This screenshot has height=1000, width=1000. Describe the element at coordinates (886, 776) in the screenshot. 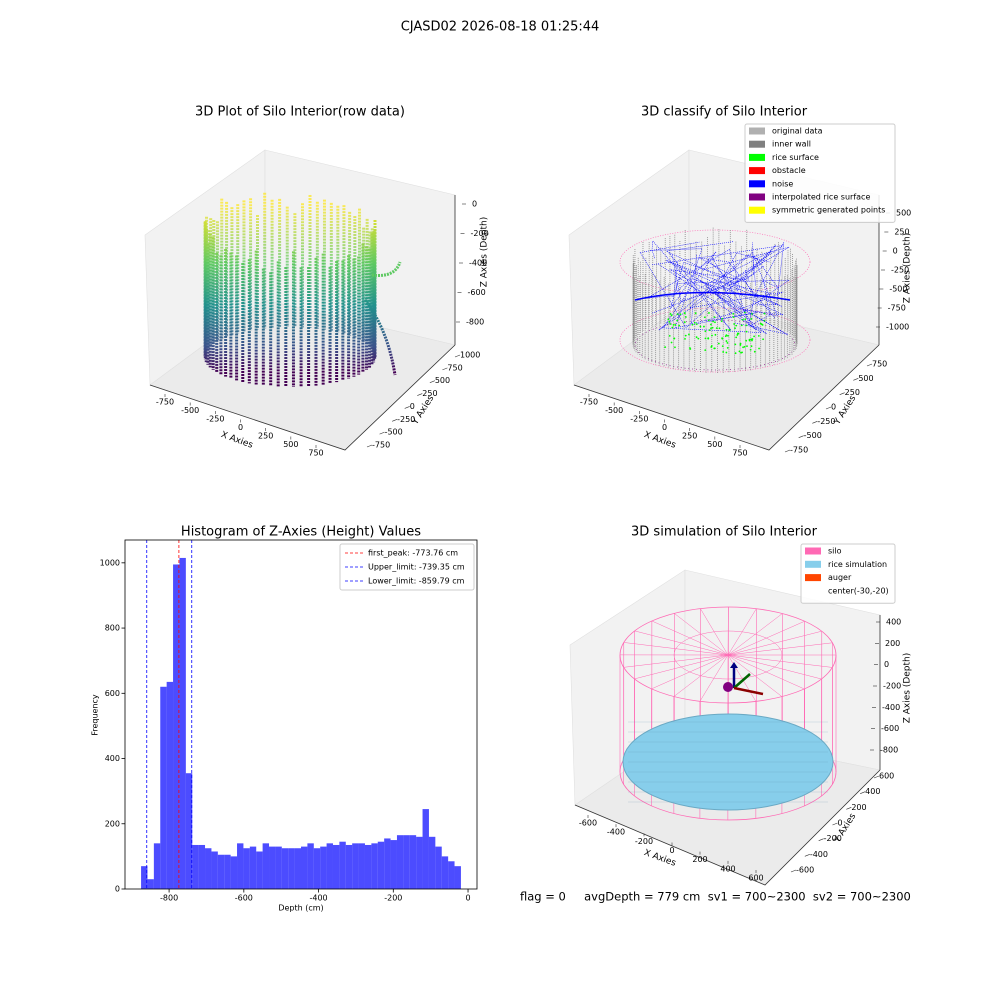

I see `y-tick-label: 600` at that location.